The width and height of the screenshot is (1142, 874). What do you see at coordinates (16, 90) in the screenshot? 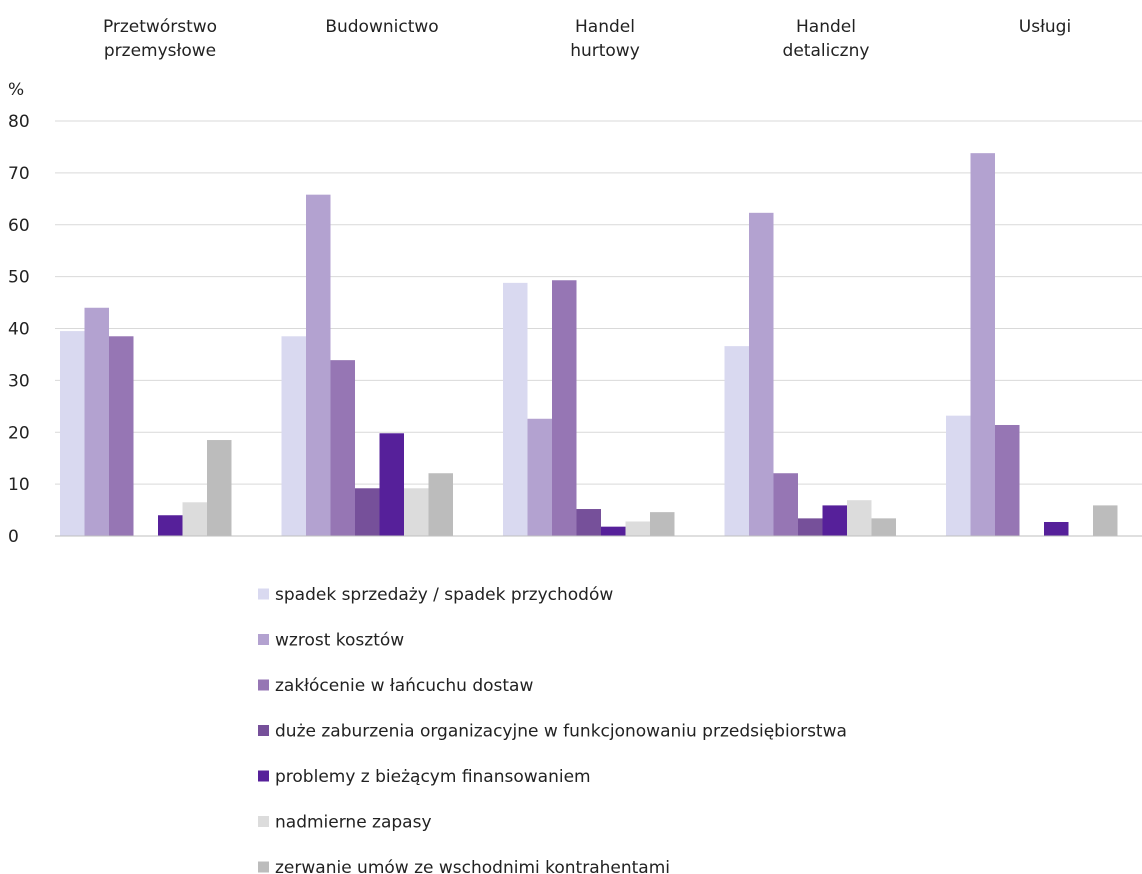
I see `y-unit-label: %` at bounding box center [16, 90].